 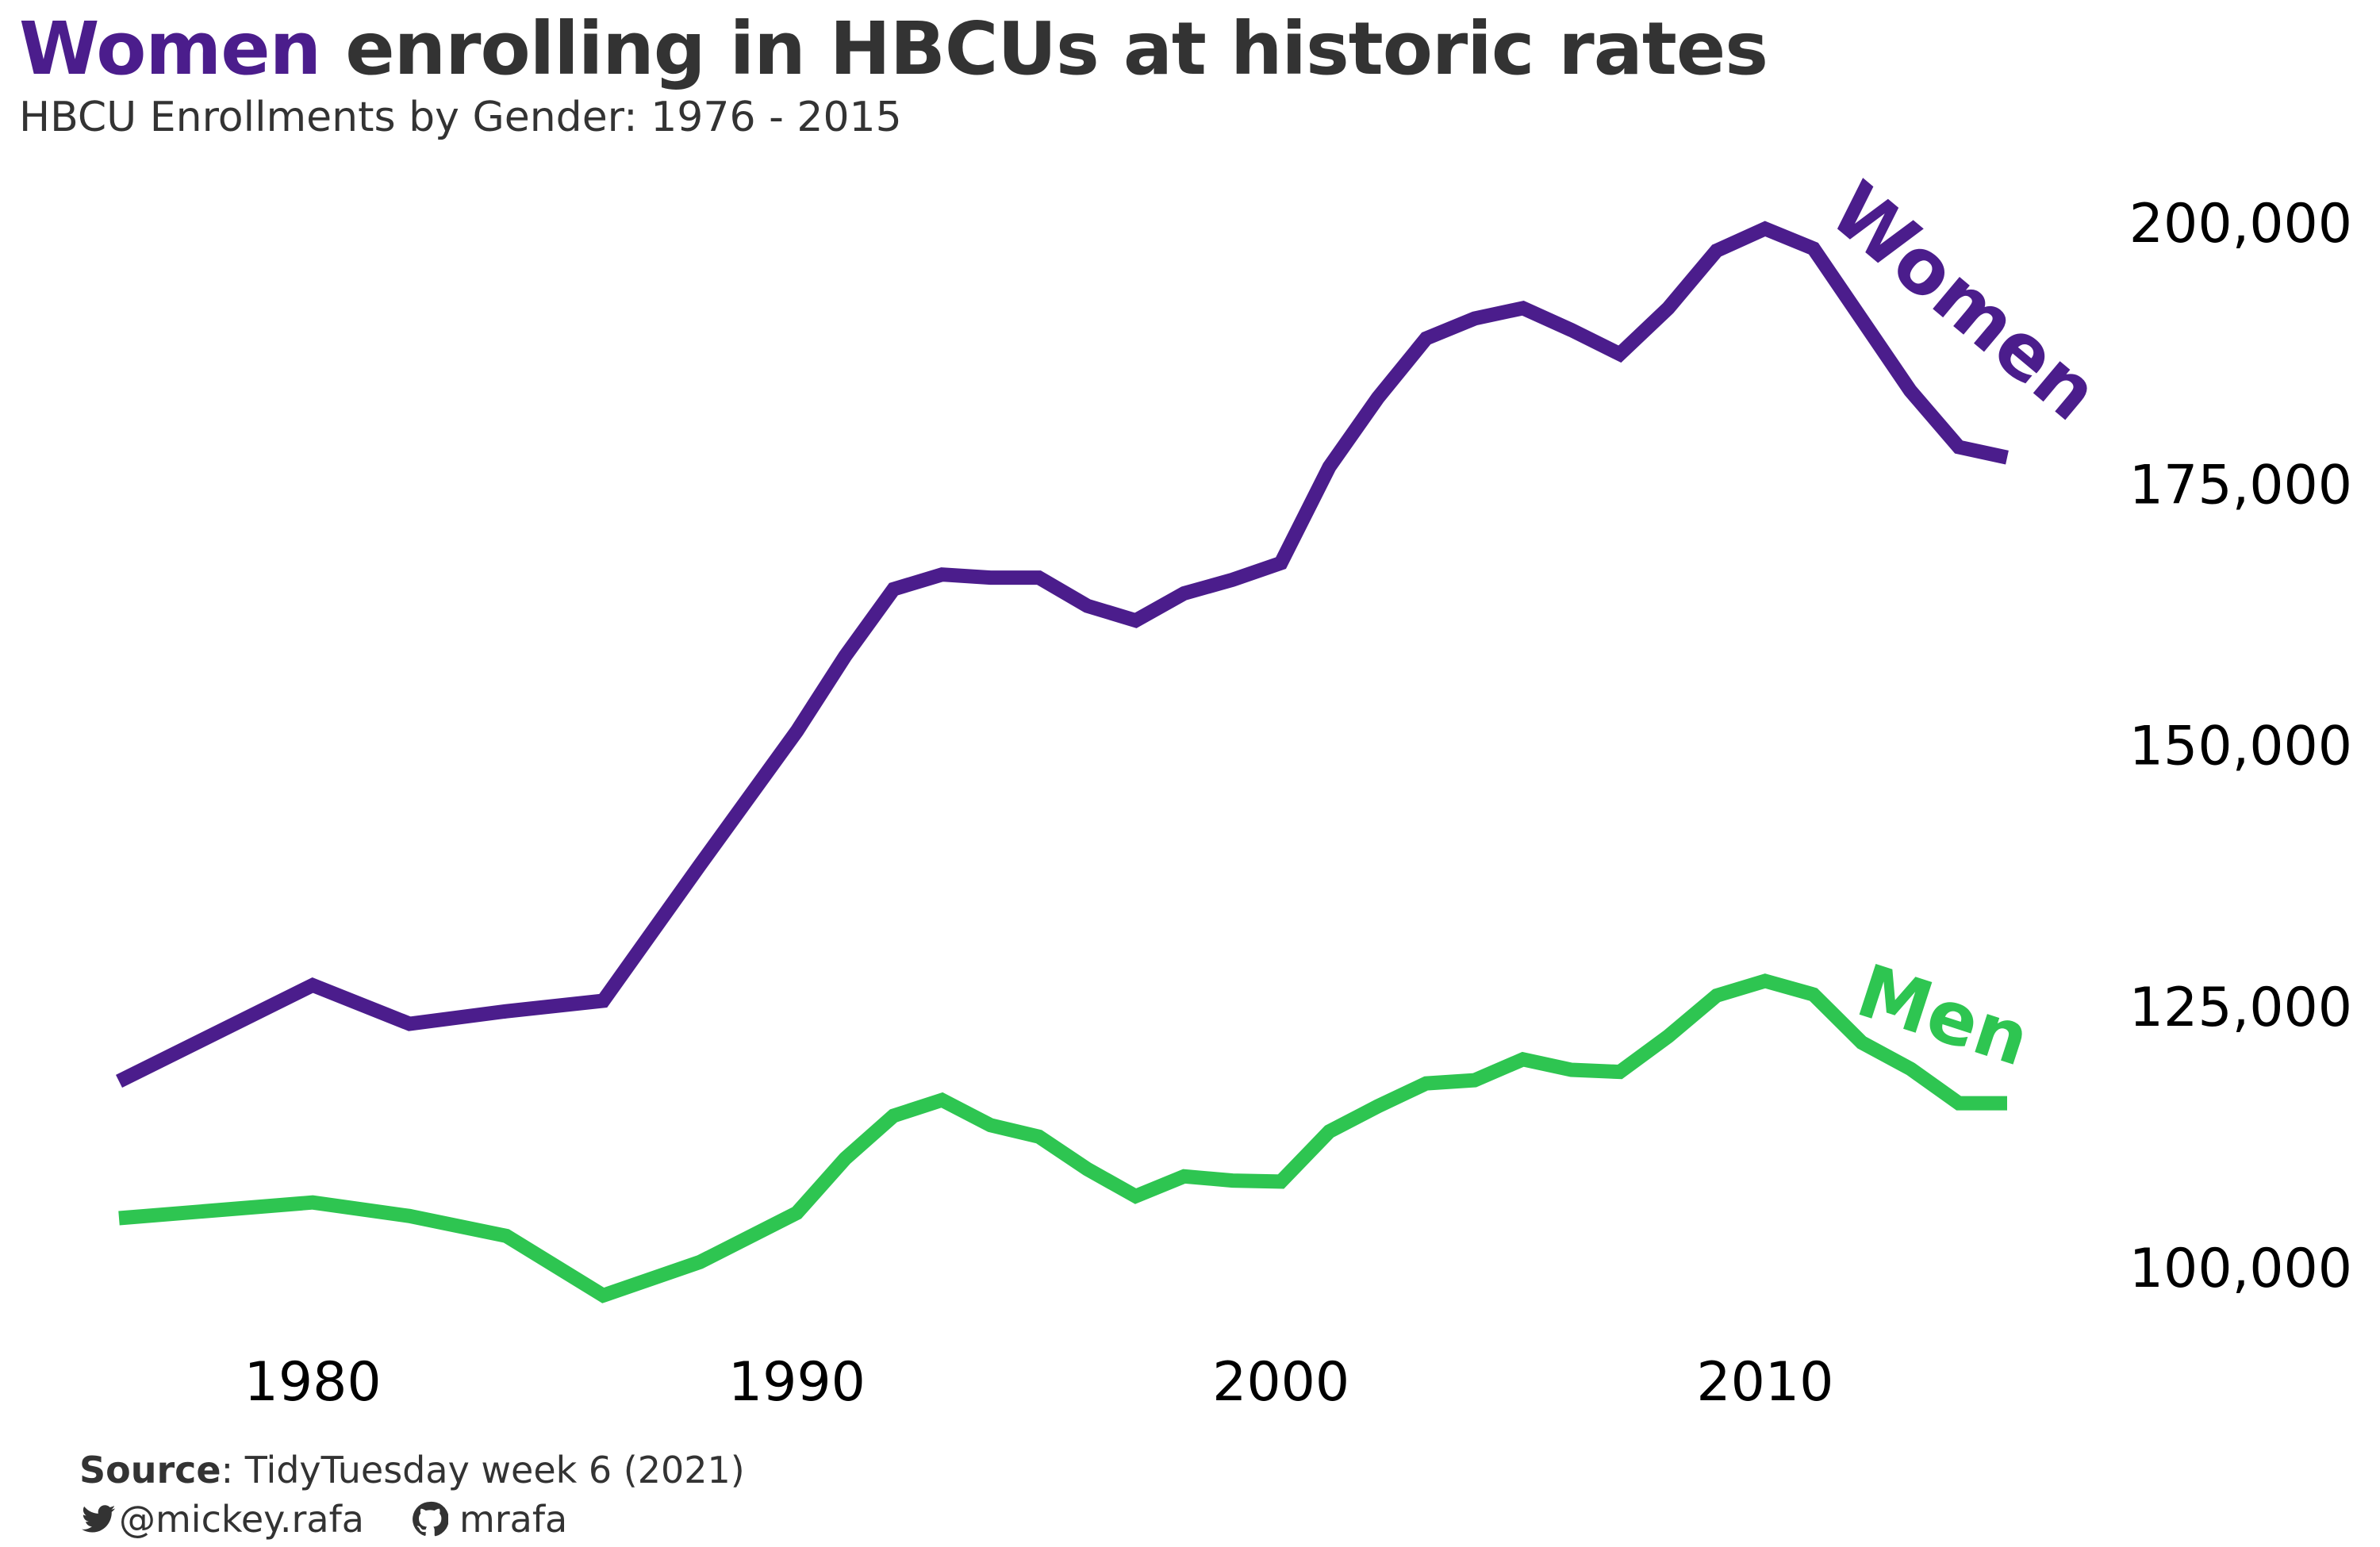 I want to click on handles-line: @mickey.rafa mrafa, so click(x=412, y=1519).